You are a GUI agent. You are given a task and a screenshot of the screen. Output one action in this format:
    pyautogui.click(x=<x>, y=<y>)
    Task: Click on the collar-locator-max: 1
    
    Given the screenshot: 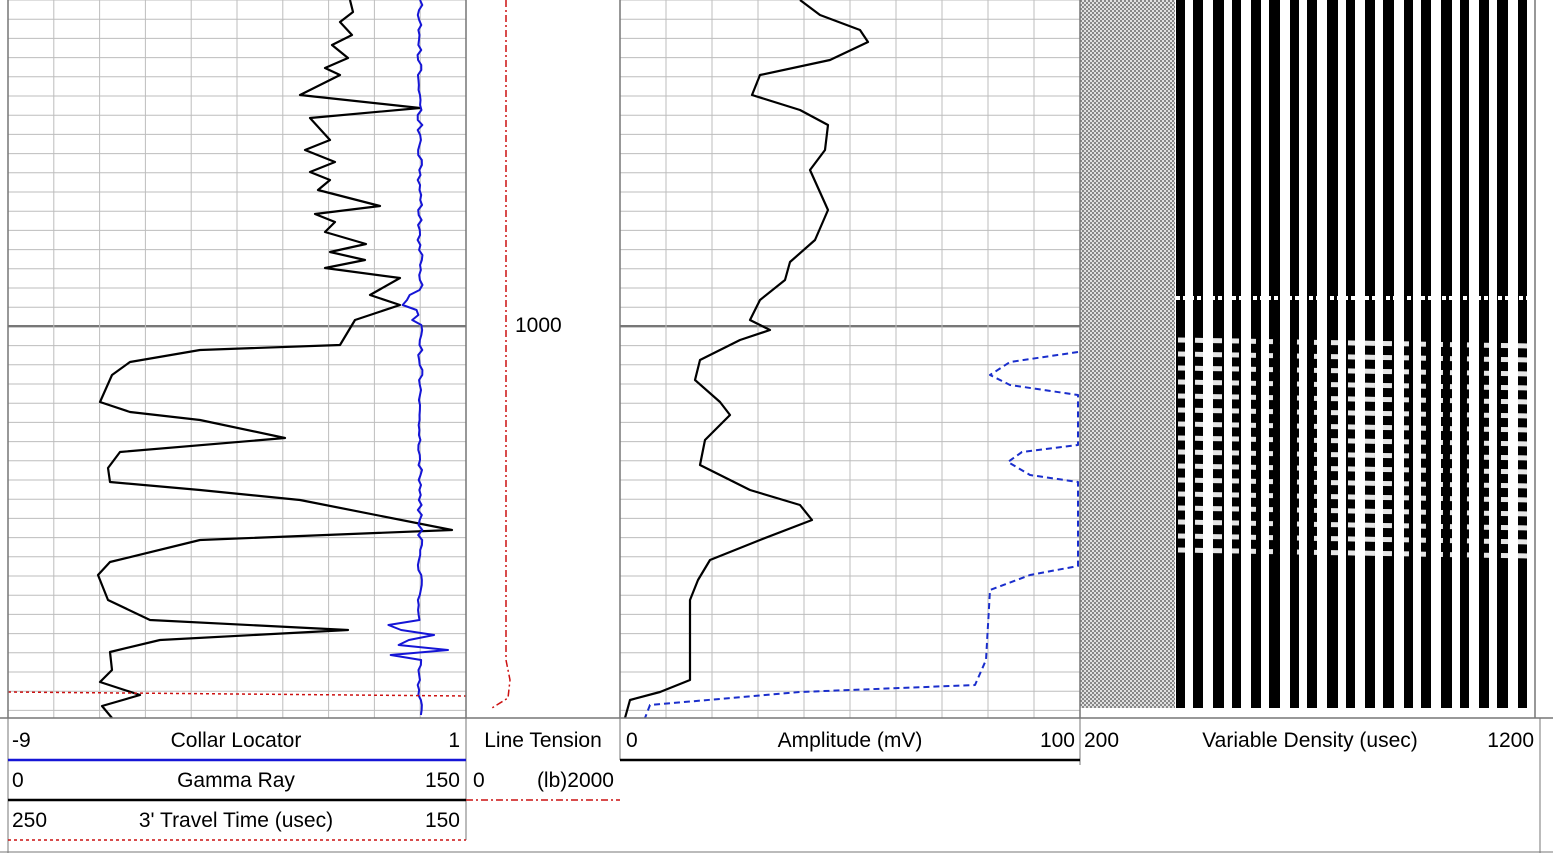 What is the action you would take?
    pyautogui.click(x=430, y=741)
    